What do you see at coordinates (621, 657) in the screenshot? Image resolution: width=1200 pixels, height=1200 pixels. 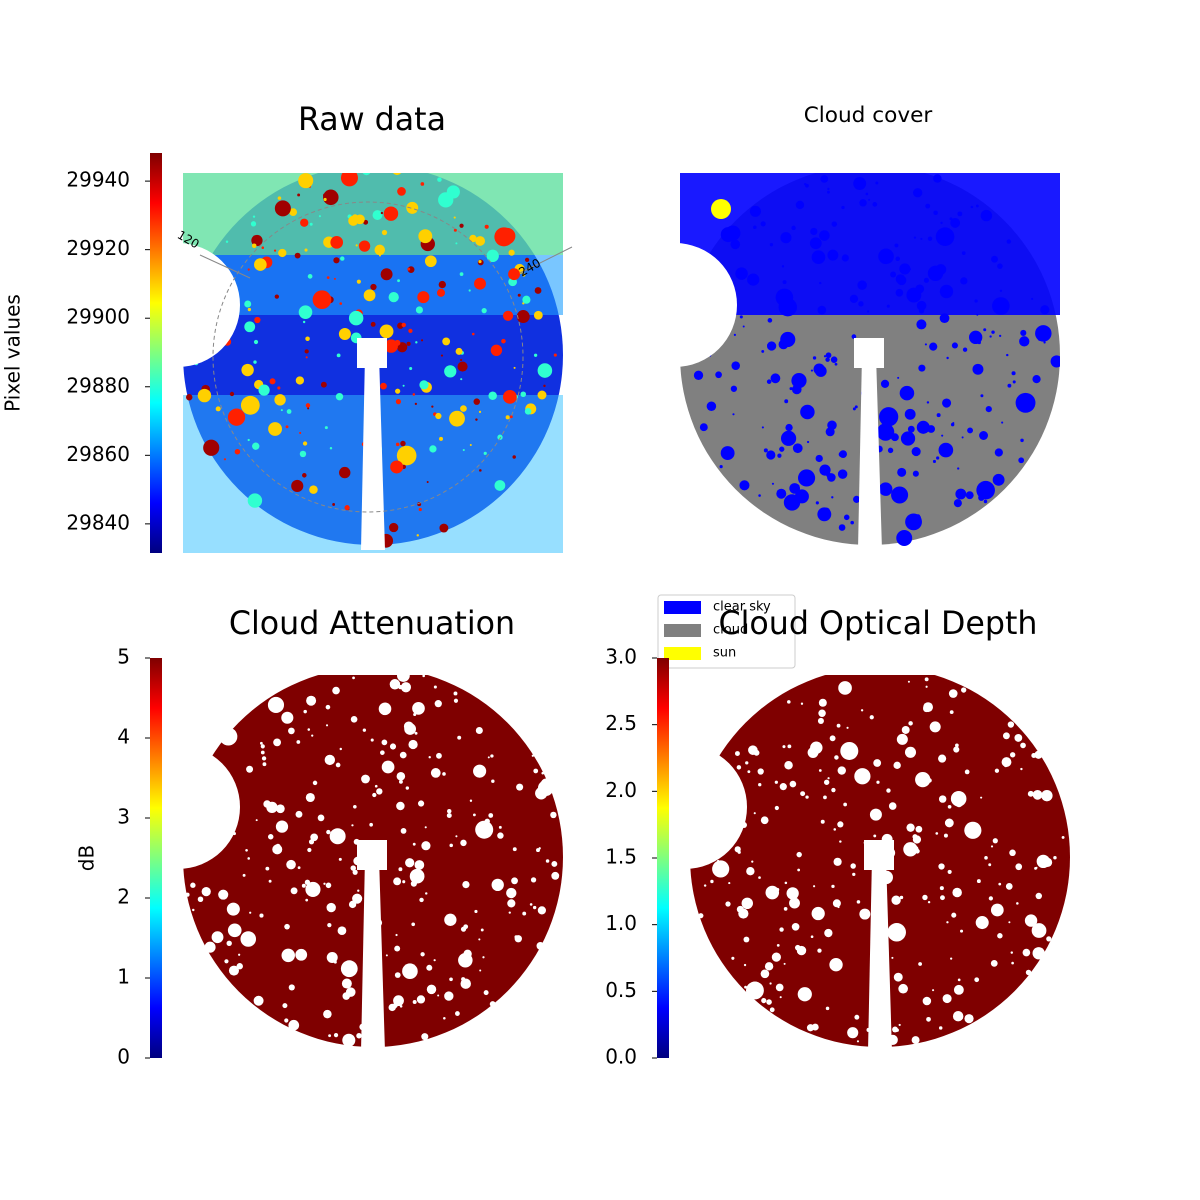 I see `colorbar-tick-label: 3.0` at bounding box center [621, 657].